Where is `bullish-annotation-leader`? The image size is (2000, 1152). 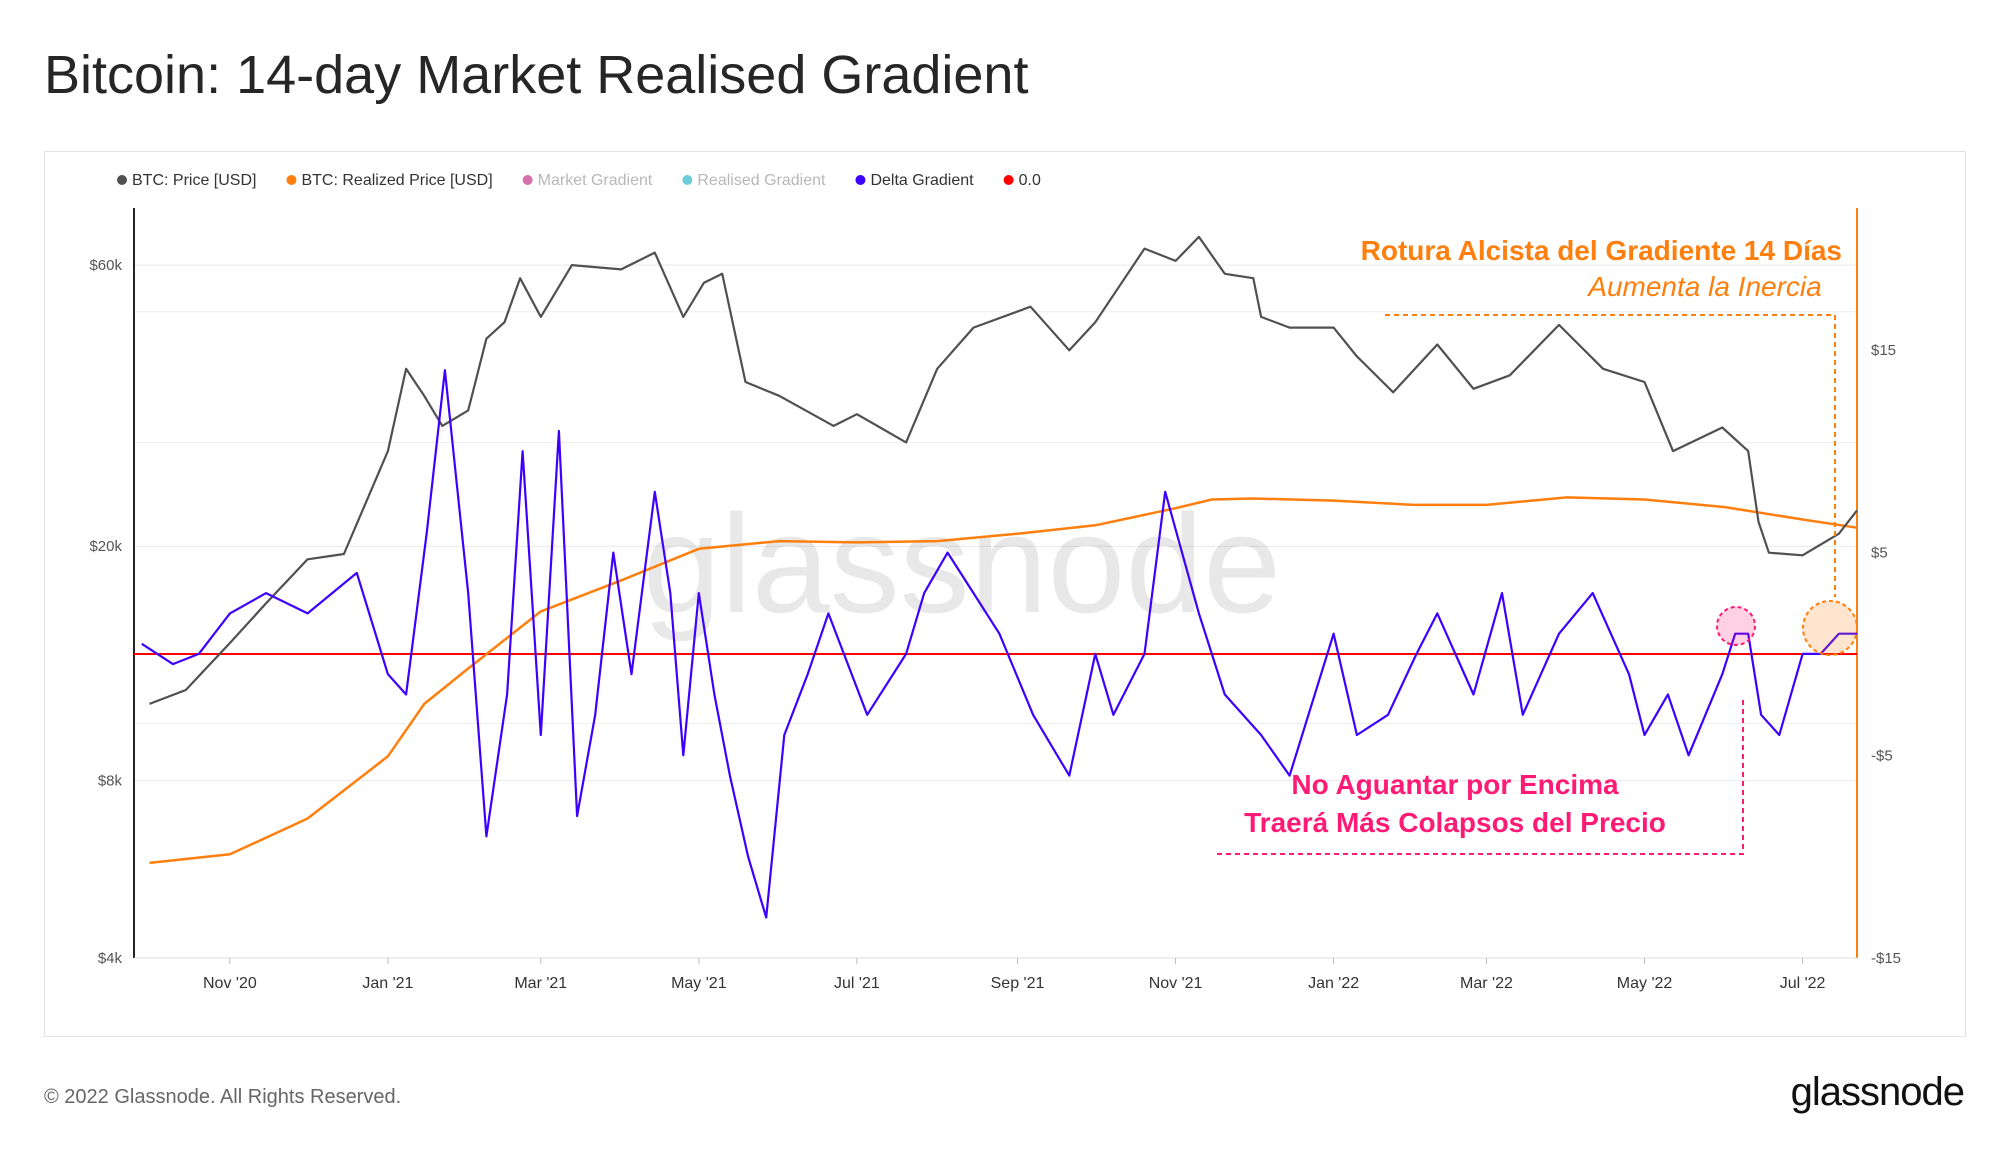 bullish-annotation-leader is located at coordinates (1610, 455).